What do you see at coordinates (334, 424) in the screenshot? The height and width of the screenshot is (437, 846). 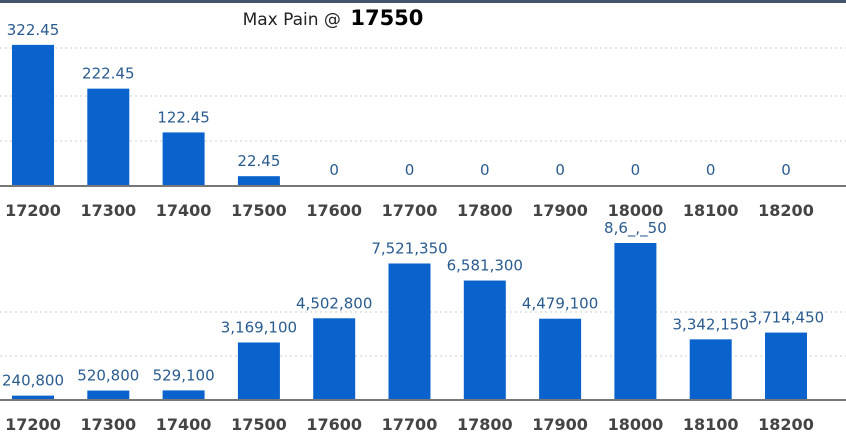 I see `bottom-category-label: 17600` at bounding box center [334, 424].